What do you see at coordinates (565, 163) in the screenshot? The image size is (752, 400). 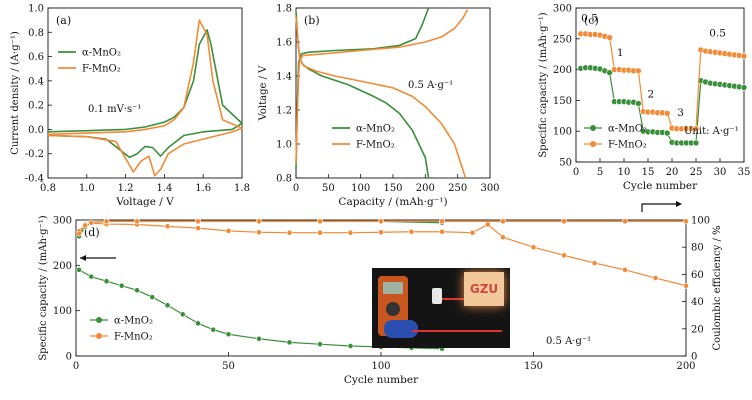 I see `y-tick-label: 50` at bounding box center [565, 163].